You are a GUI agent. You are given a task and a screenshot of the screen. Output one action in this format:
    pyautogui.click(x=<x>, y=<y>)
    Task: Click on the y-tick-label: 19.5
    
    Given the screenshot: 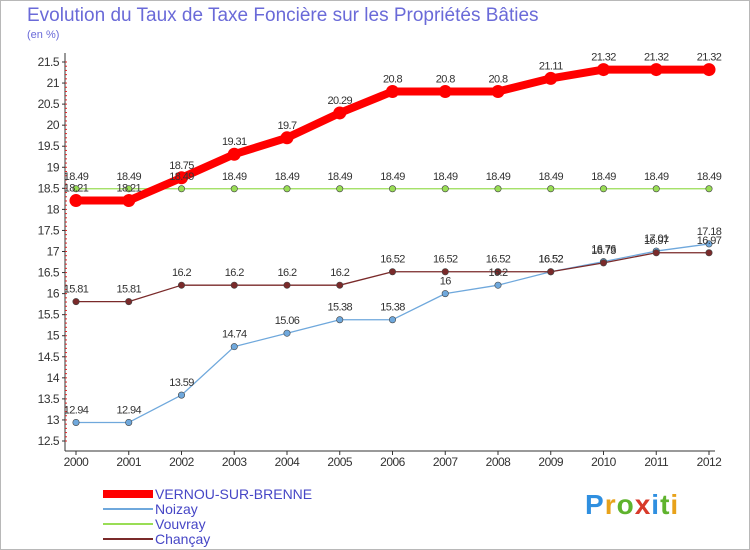 What is the action you would take?
    pyautogui.click(x=49, y=146)
    